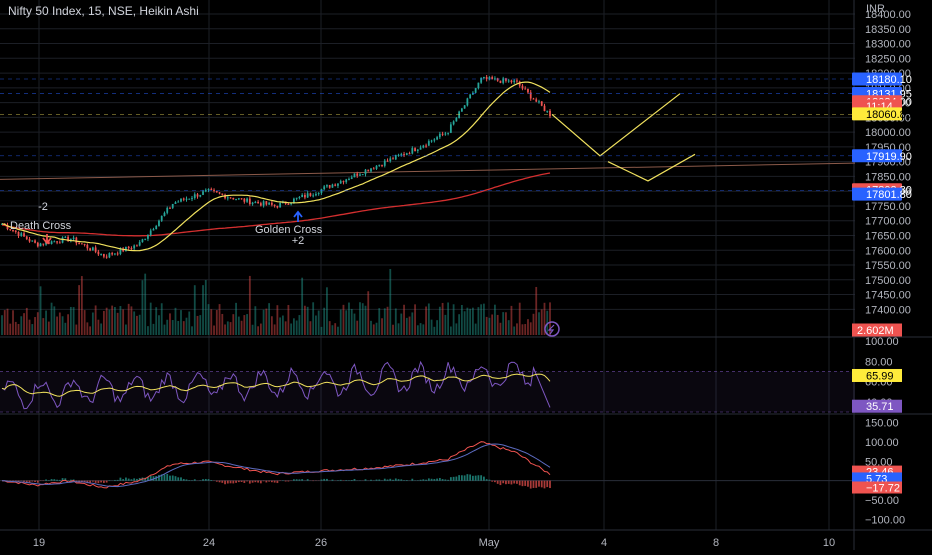 The width and height of the screenshot is (932, 555). I want to click on rsi-value-text: 35.71, so click(880, 407).